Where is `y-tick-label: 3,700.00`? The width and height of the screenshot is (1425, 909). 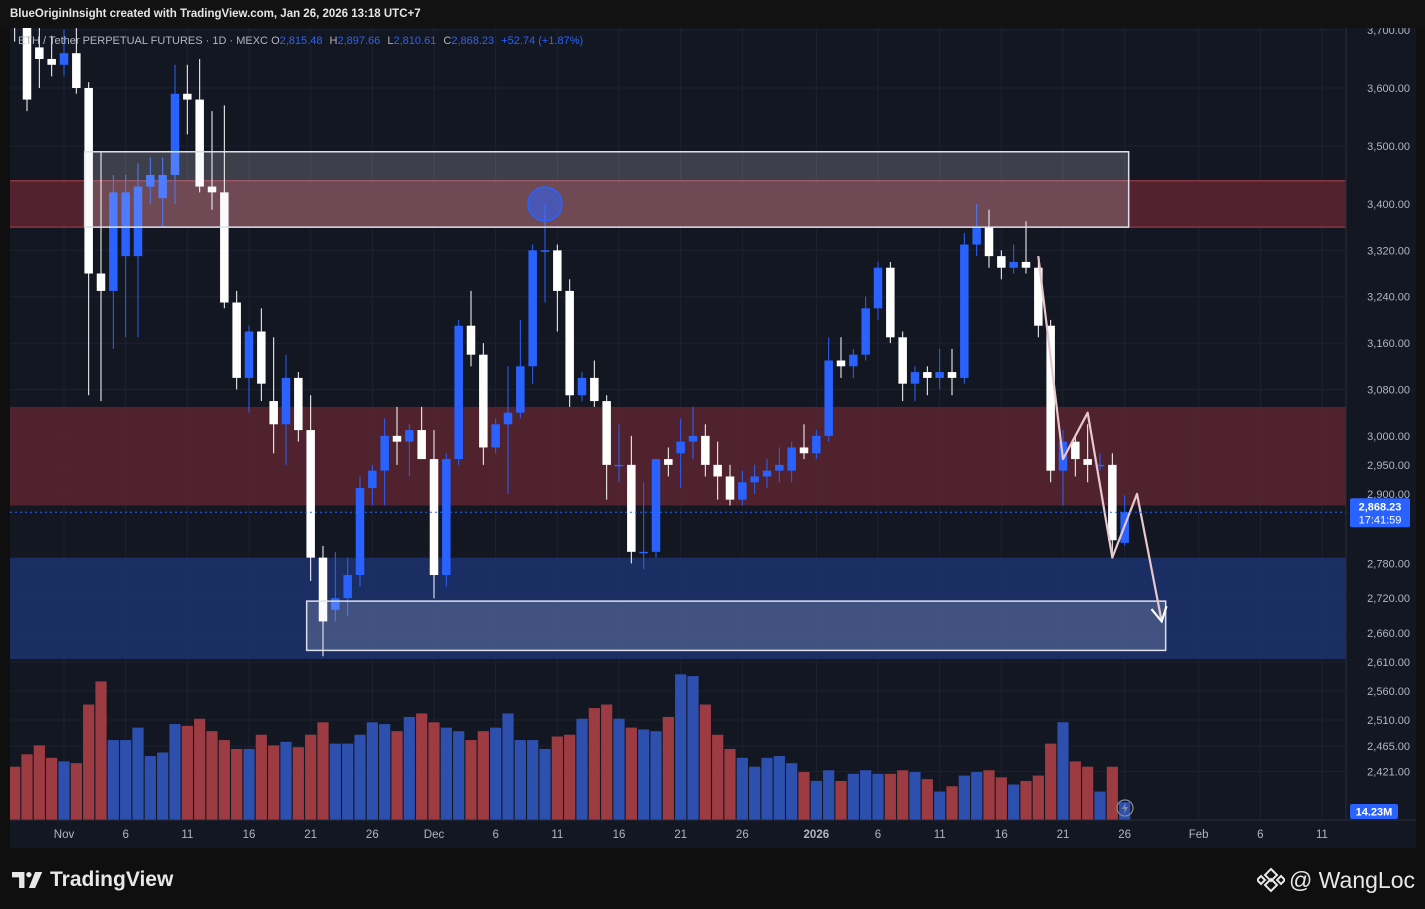 y-tick-label: 3,700.00 is located at coordinates (1388, 32).